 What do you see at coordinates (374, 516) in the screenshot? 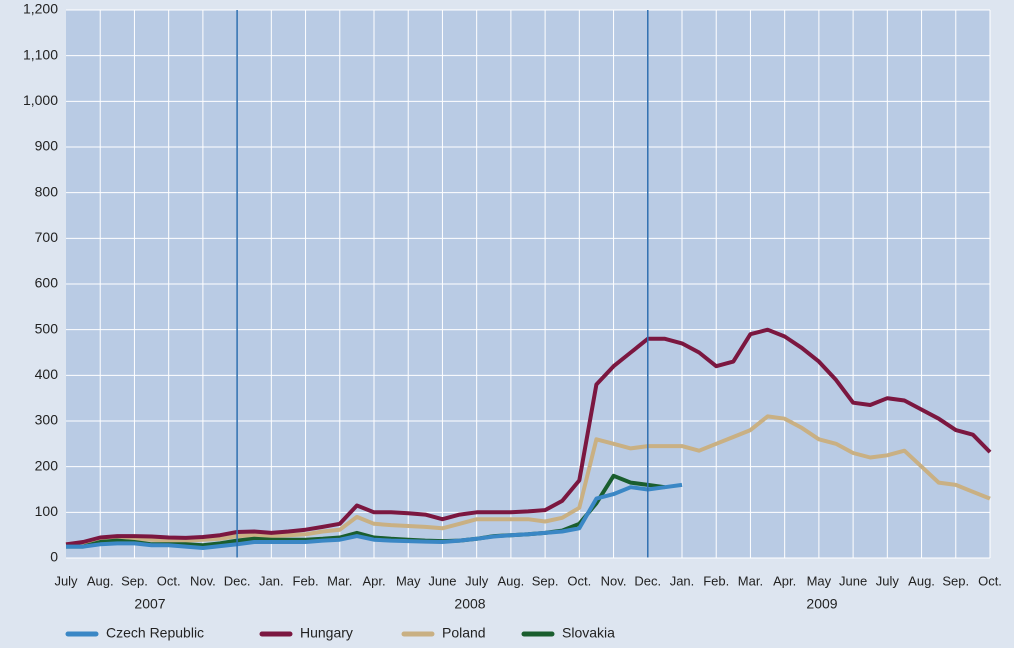
I see `series-line` at bounding box center [374, 516].